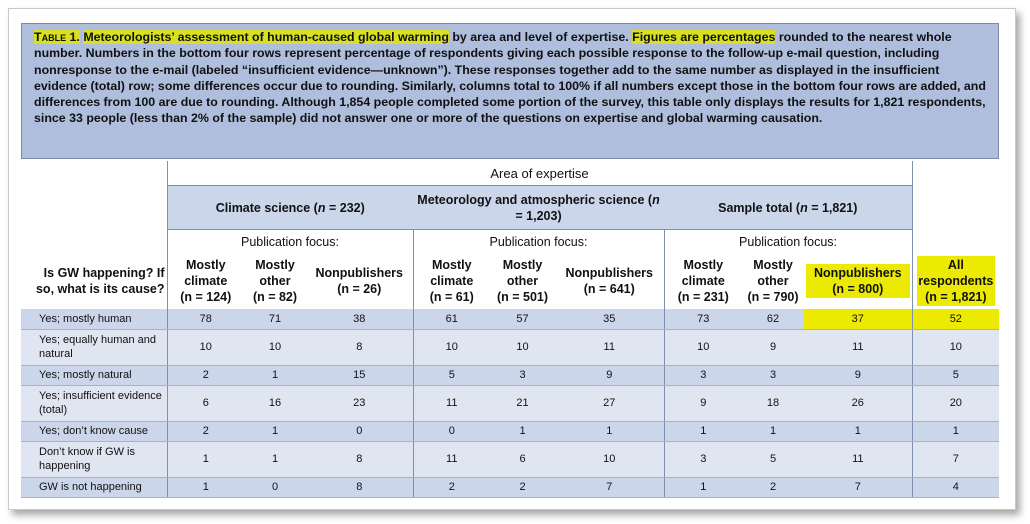  I want to click on table-cell: 18, so click(773, 403).